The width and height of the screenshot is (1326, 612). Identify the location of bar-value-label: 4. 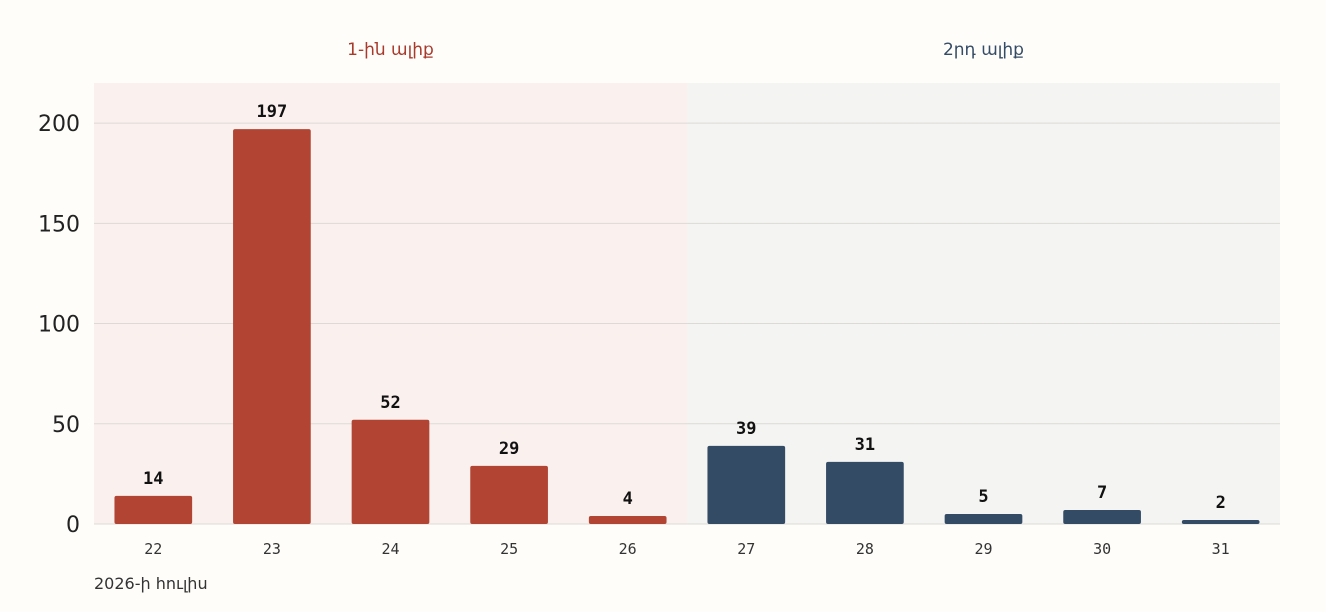
(628, 499).